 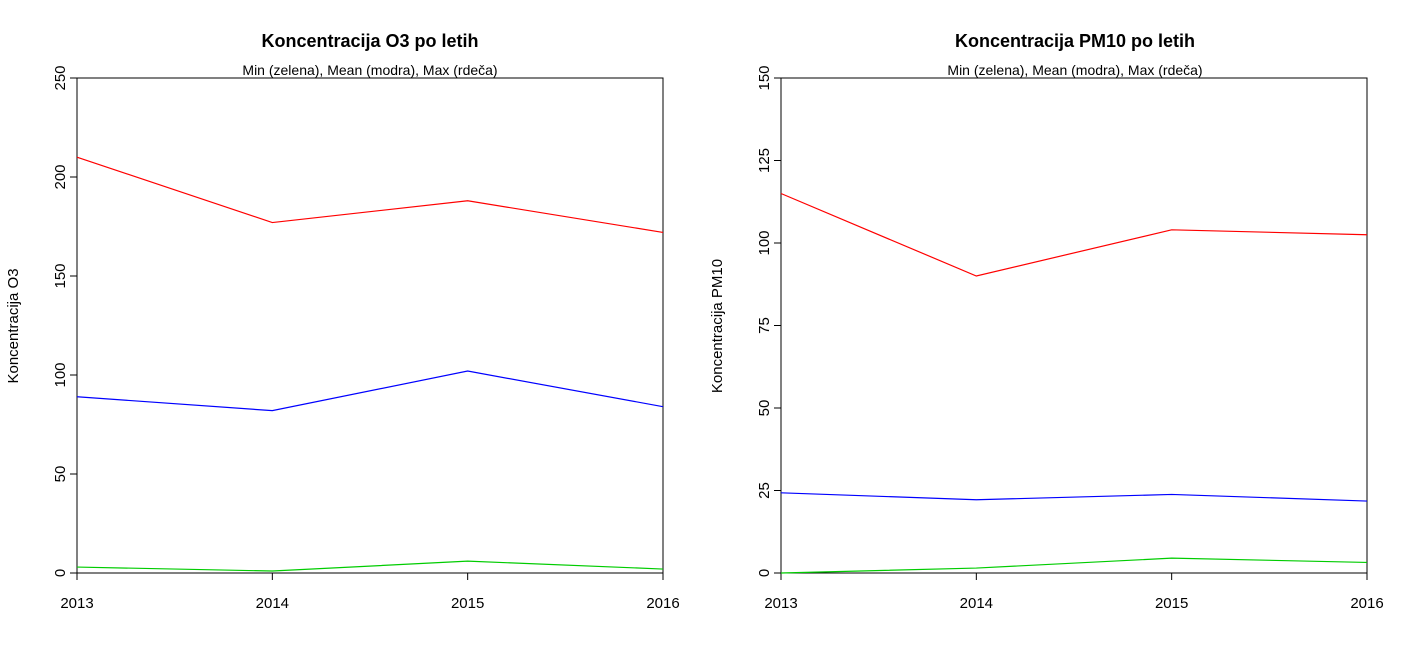 I want to click on y-axis: 0 25 50 75 100 125 150, so click(x=768, y=321).